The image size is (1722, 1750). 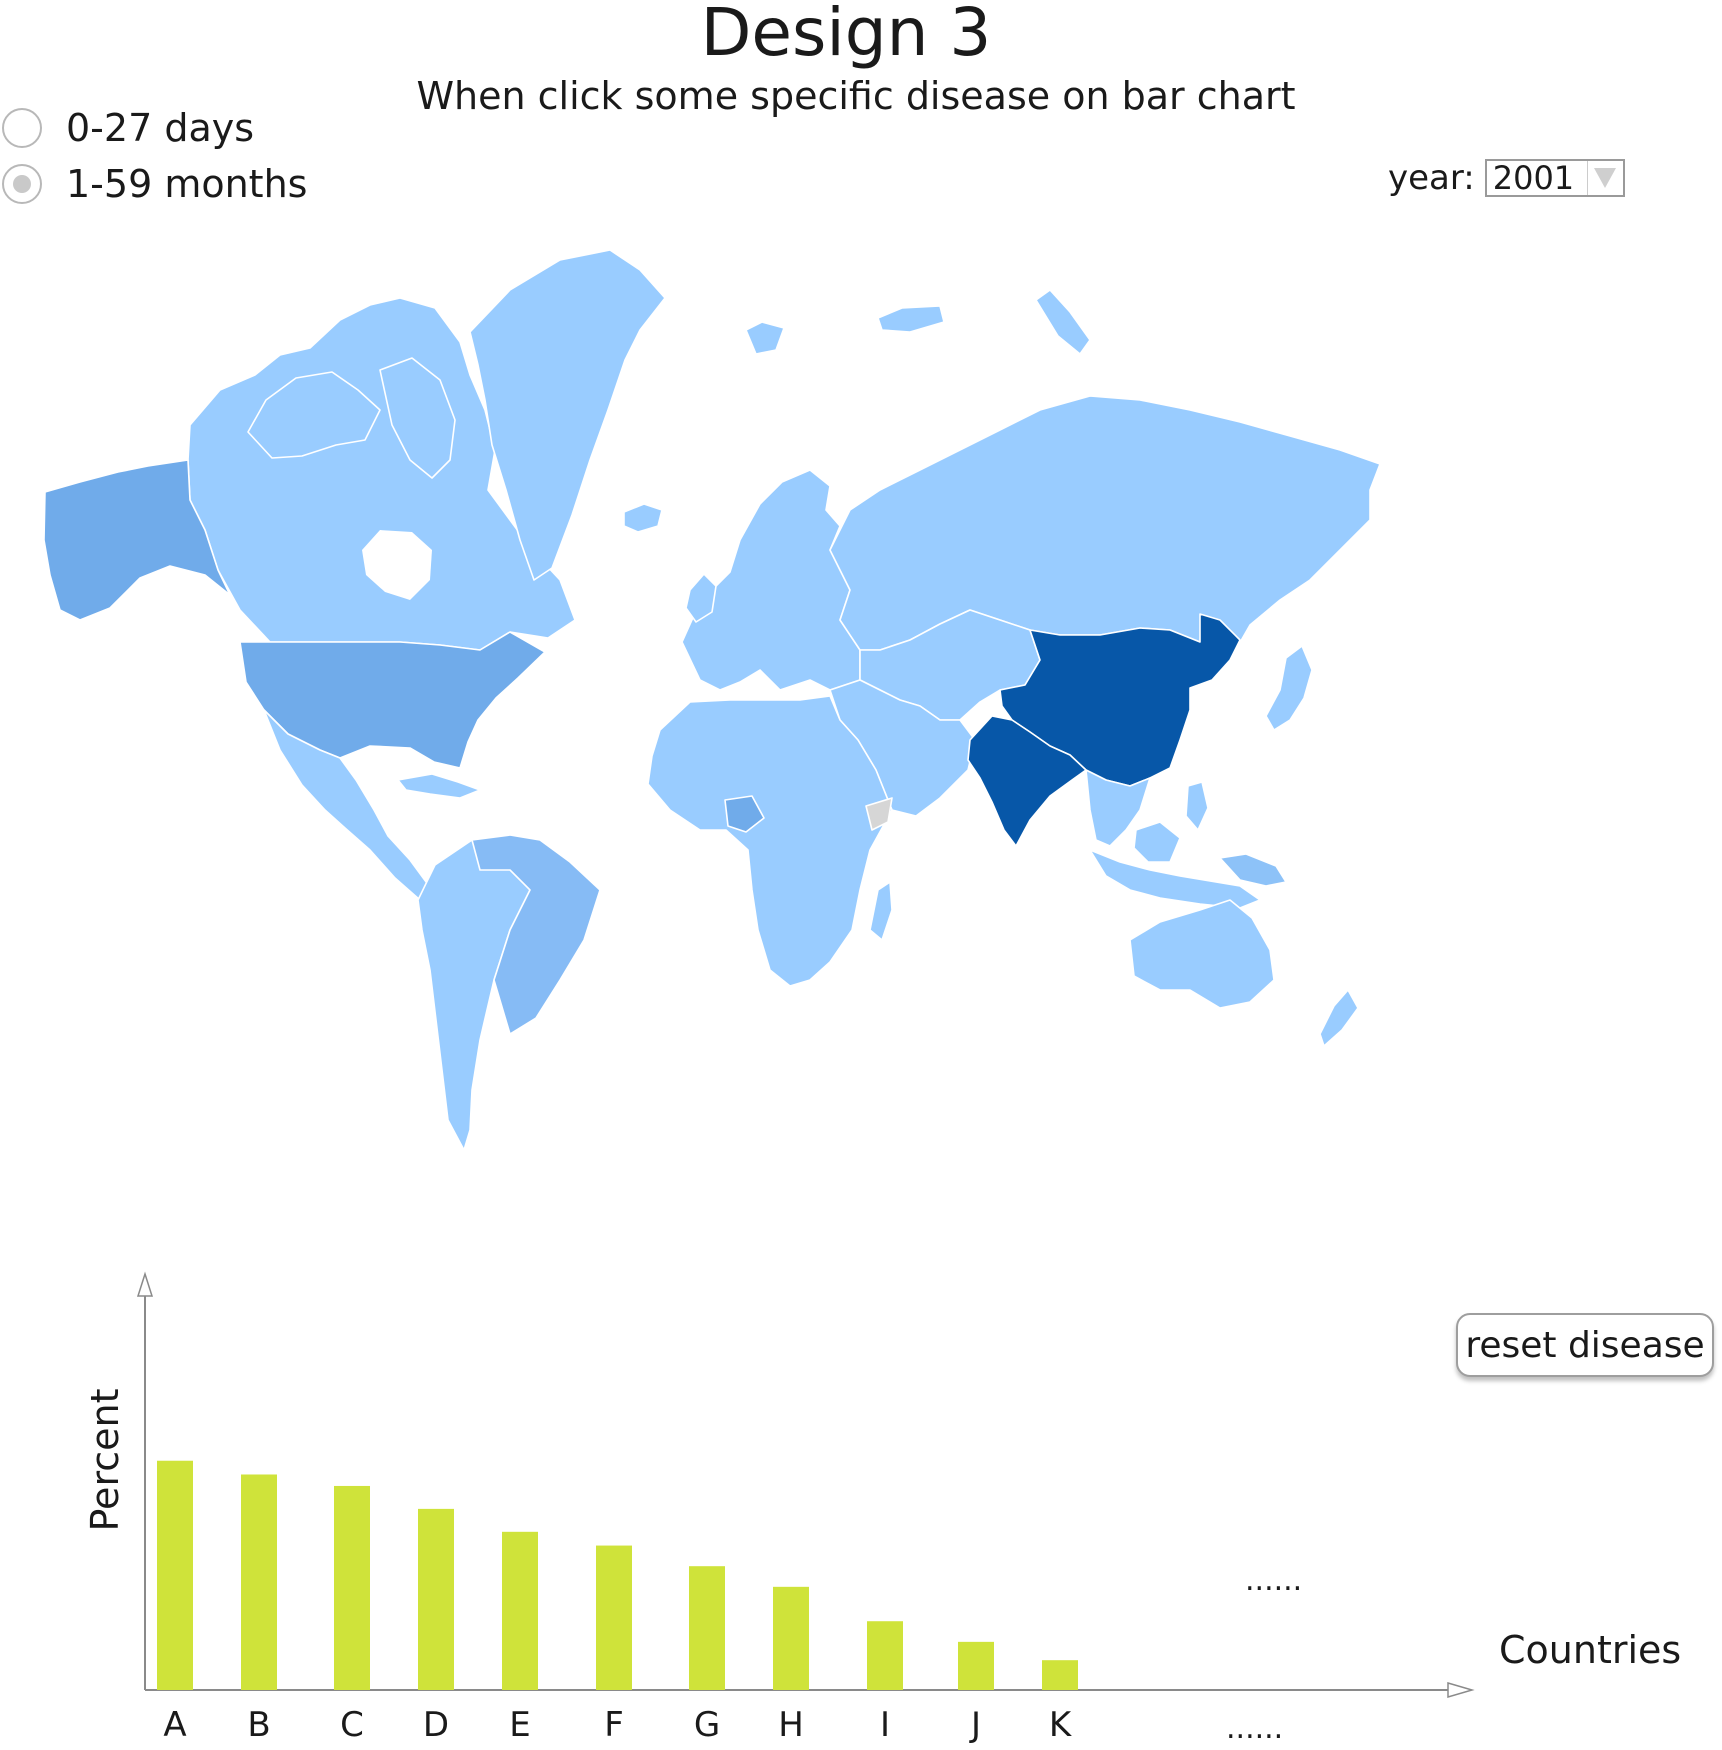 What do you see at coordinates (439, 786) in the screenshot?
I see `map-region-caribbean` at bounding box center [439, 786].